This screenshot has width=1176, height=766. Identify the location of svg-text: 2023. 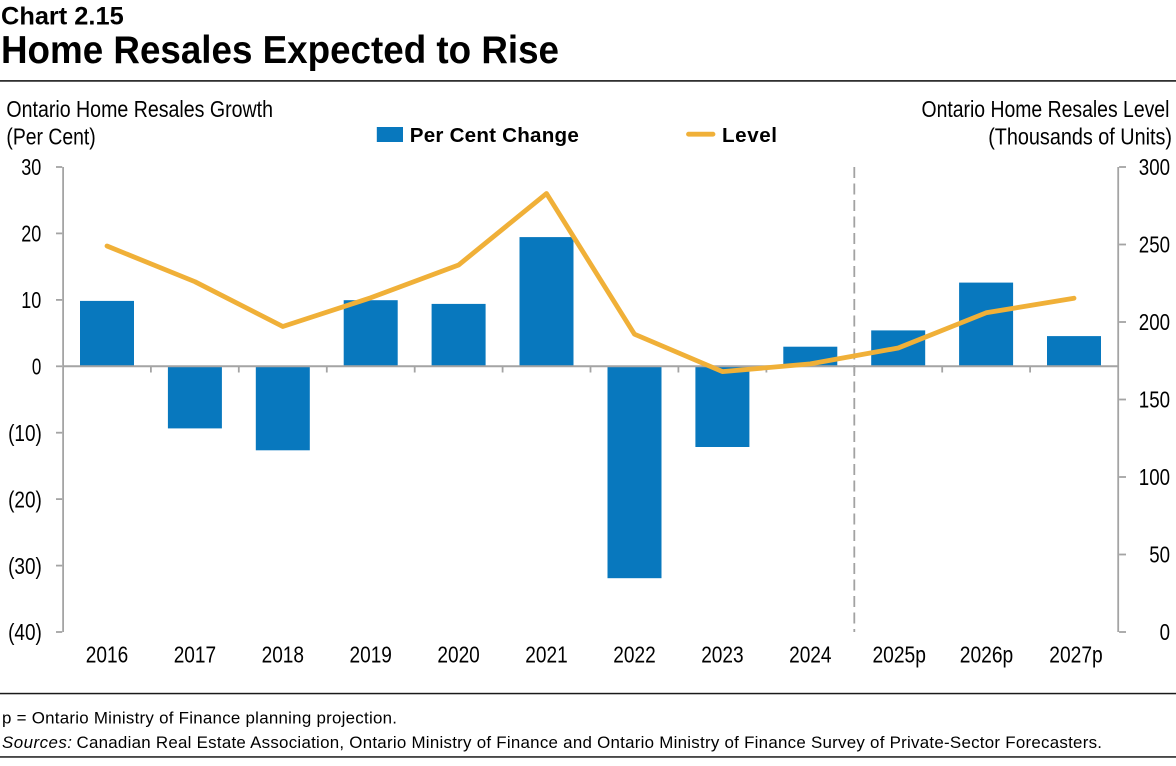
(722, 655).